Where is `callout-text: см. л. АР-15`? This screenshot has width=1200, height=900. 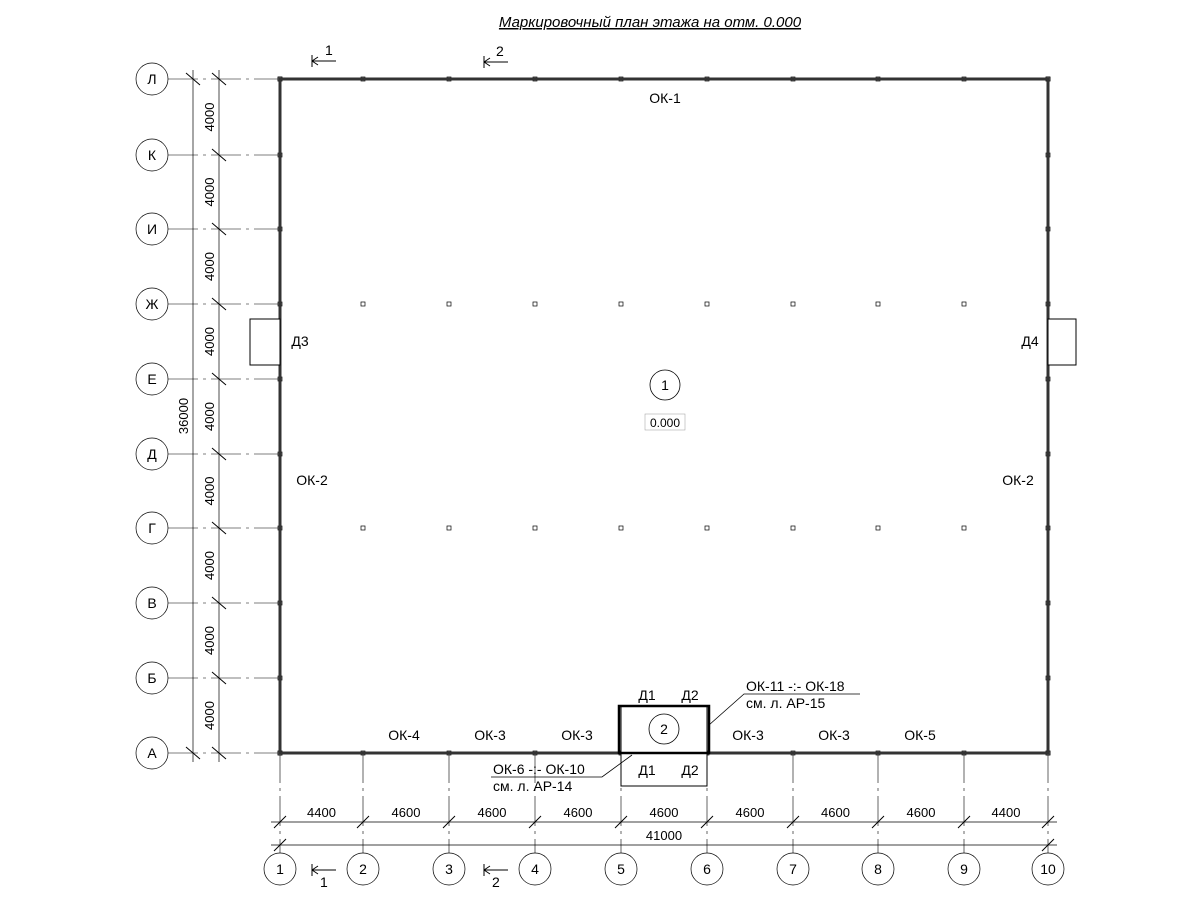 callout-text: см. л. АР-15 is located at coordinates (785, 703).